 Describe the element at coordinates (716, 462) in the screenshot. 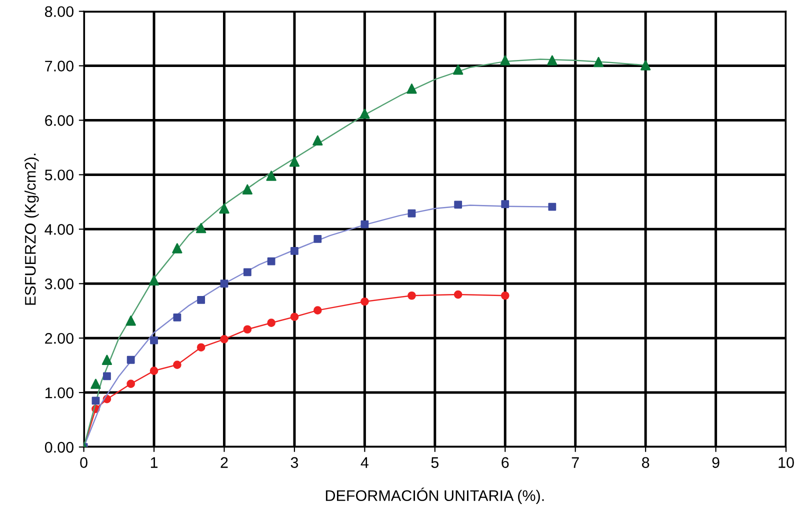

I see `x-tick-label: 9` at that location.